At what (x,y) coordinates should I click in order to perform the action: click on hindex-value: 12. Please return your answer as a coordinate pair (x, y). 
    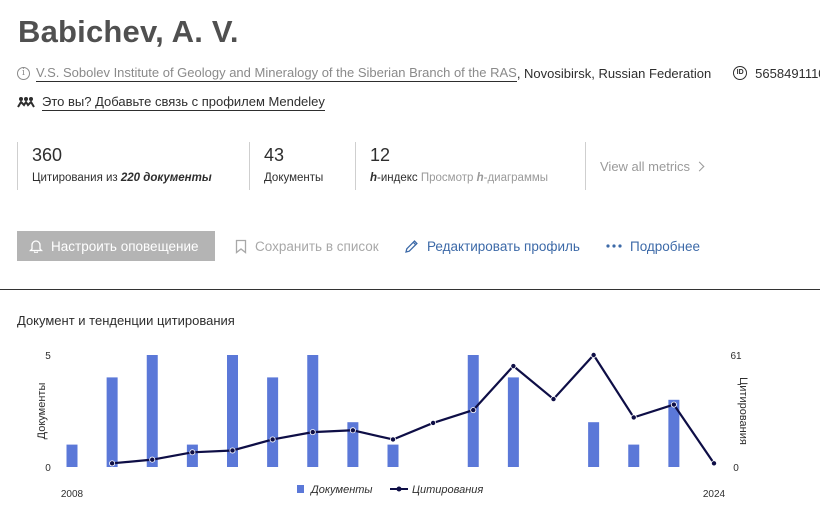
    Looking at the image, I should click on (380, 155).